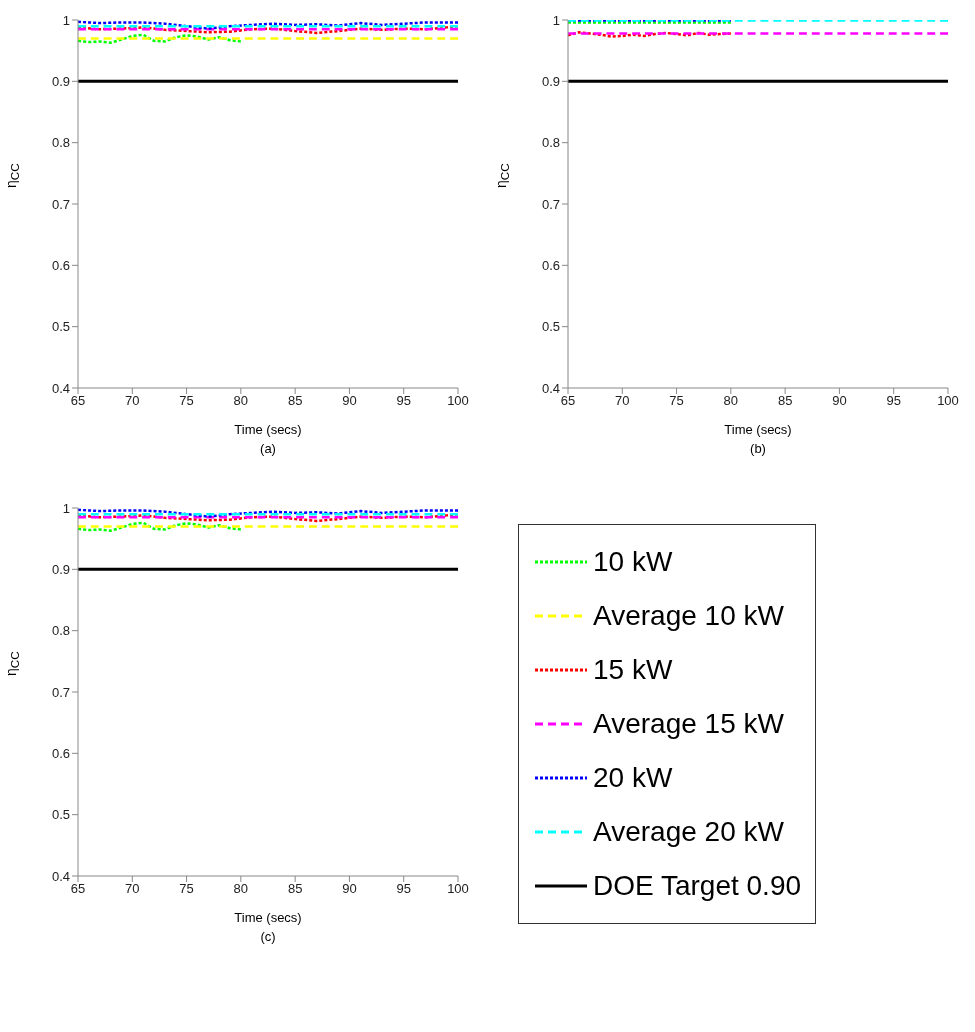 The image size is (975, 1032). What do you see at coordinates (633, 670) in the screenshot?
I see `legend-label: 15 kW` at bounding box center [633, 670].